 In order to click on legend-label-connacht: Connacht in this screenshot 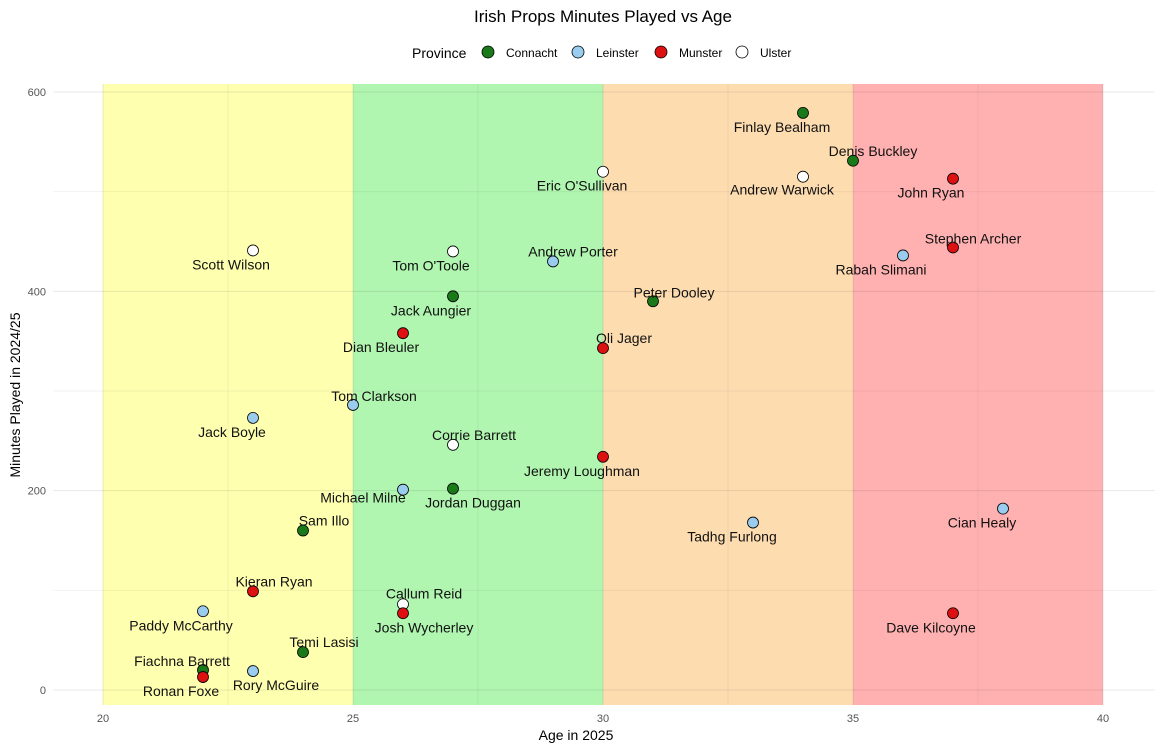, I will do `click(532, 53)`.